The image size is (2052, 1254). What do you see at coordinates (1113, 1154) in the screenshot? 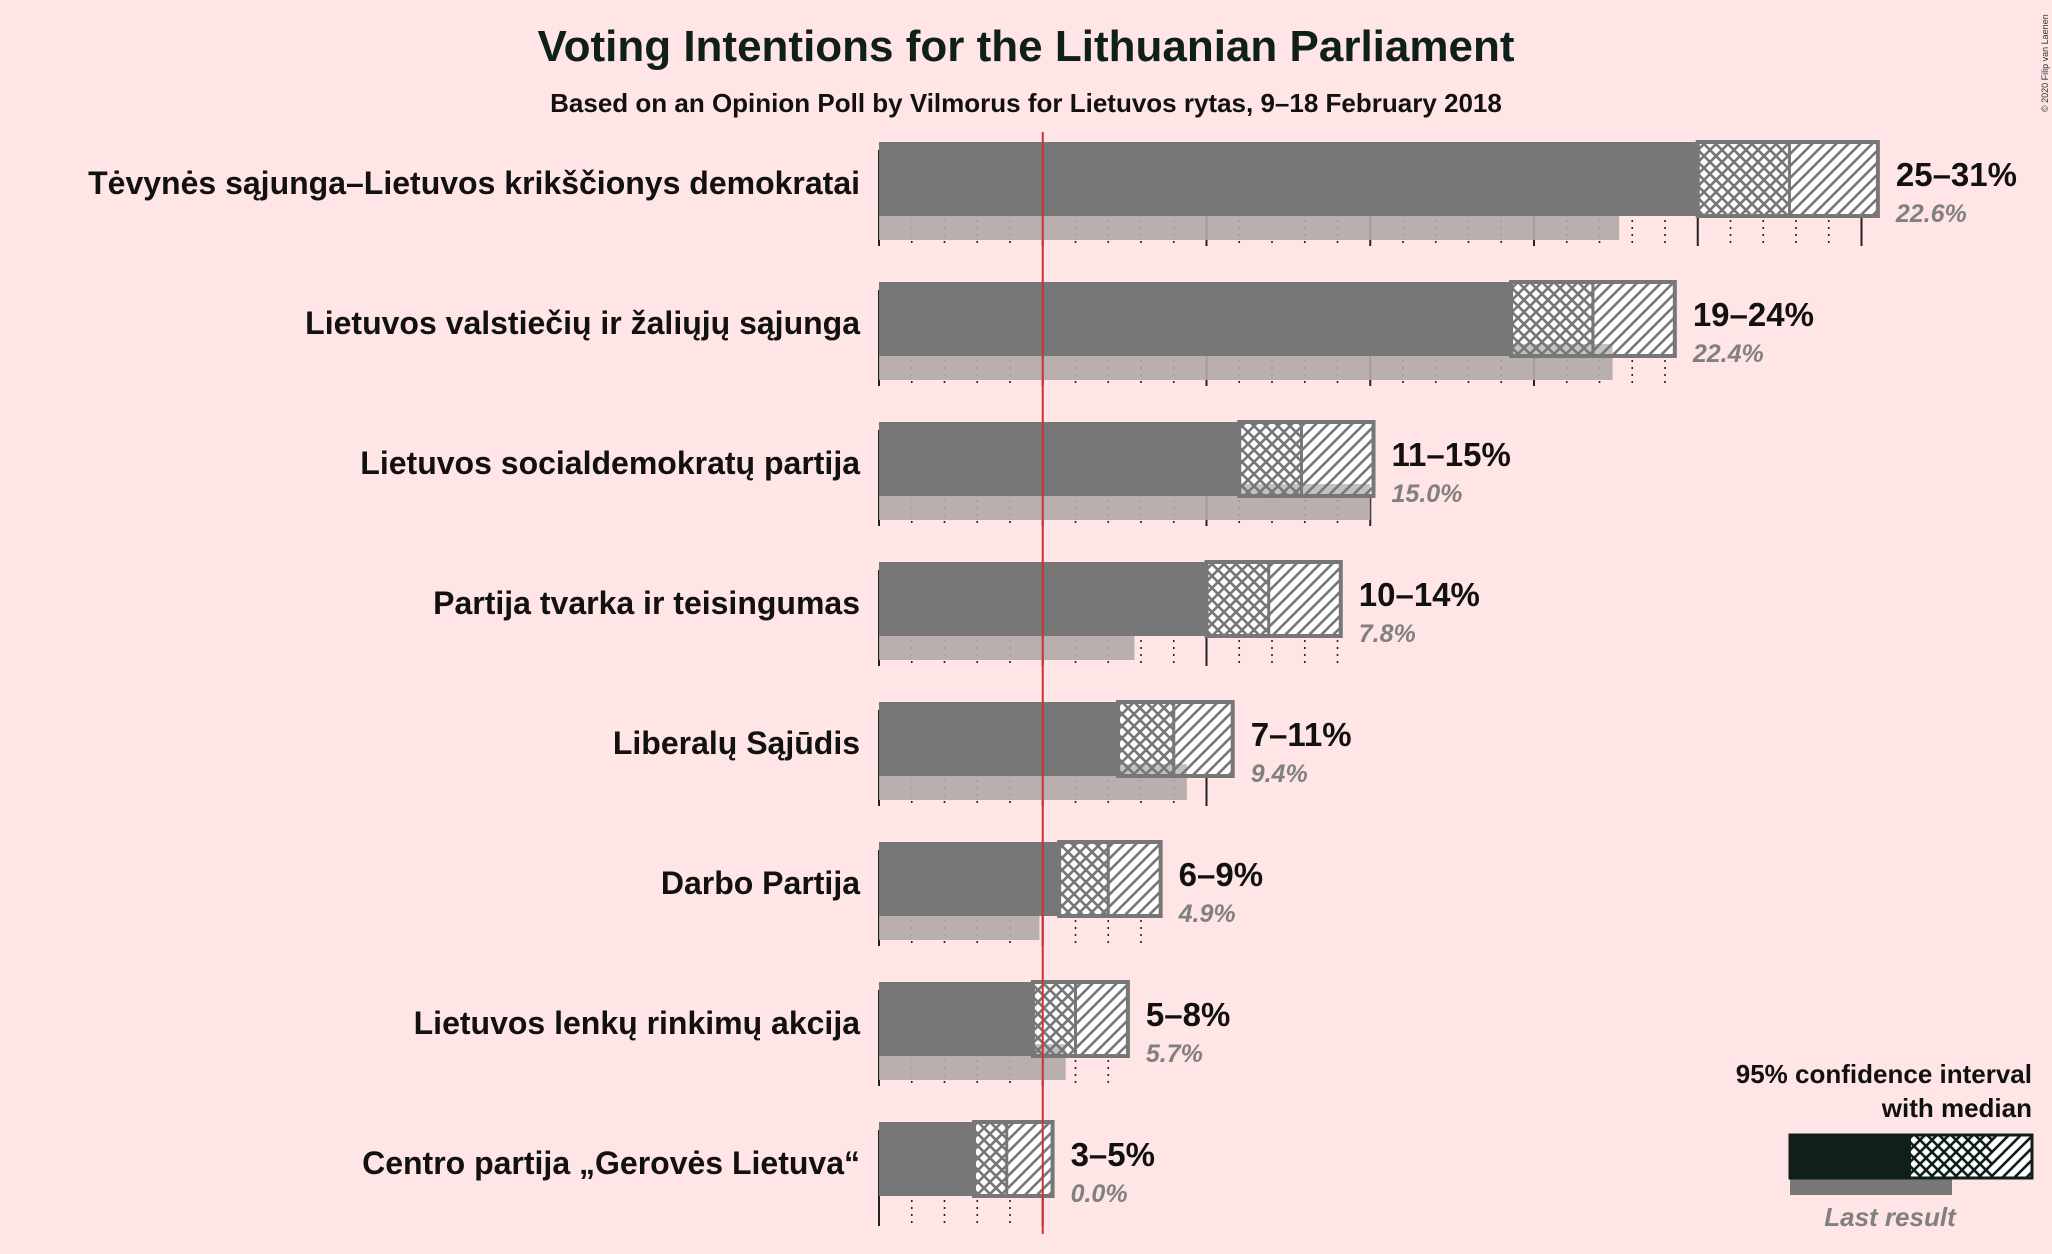
I see `range-label: 3–5%` at bounding box center [1113, 1154].